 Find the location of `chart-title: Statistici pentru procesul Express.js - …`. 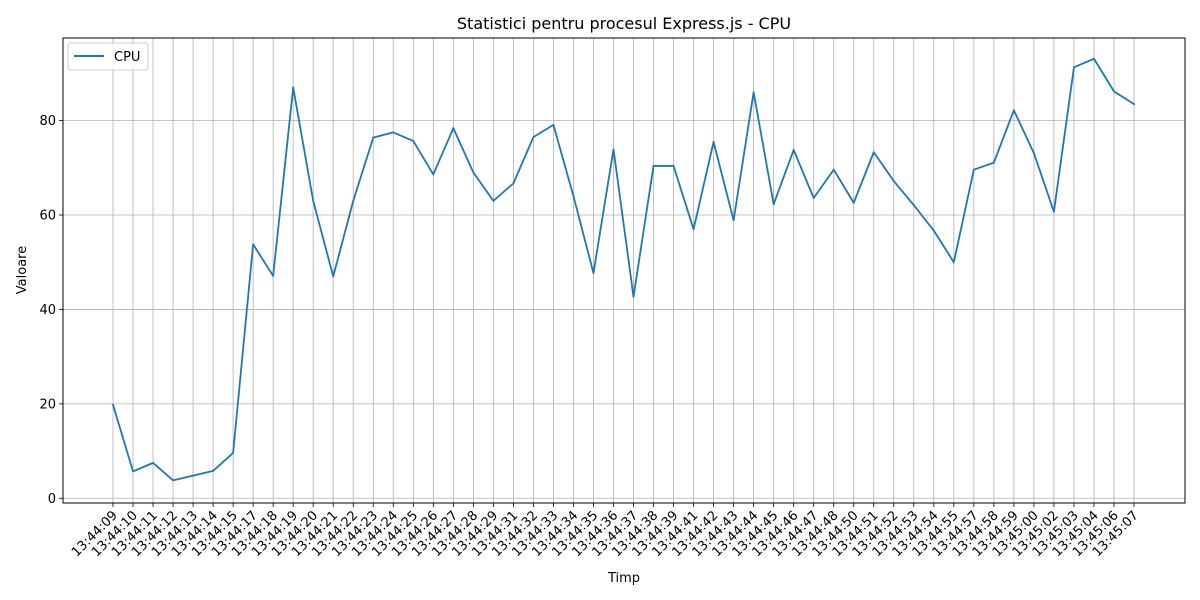

chart-title: Statistici pentru procesul Express.js - … is located at coordinates (624, 23).